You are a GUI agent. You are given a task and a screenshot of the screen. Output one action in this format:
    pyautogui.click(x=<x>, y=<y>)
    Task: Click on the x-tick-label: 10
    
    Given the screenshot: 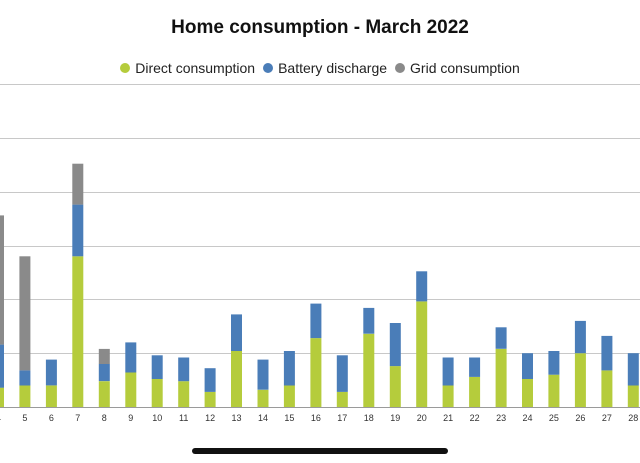 What is the action you would take?
    pyautogui.click(x=157, y=418)
    